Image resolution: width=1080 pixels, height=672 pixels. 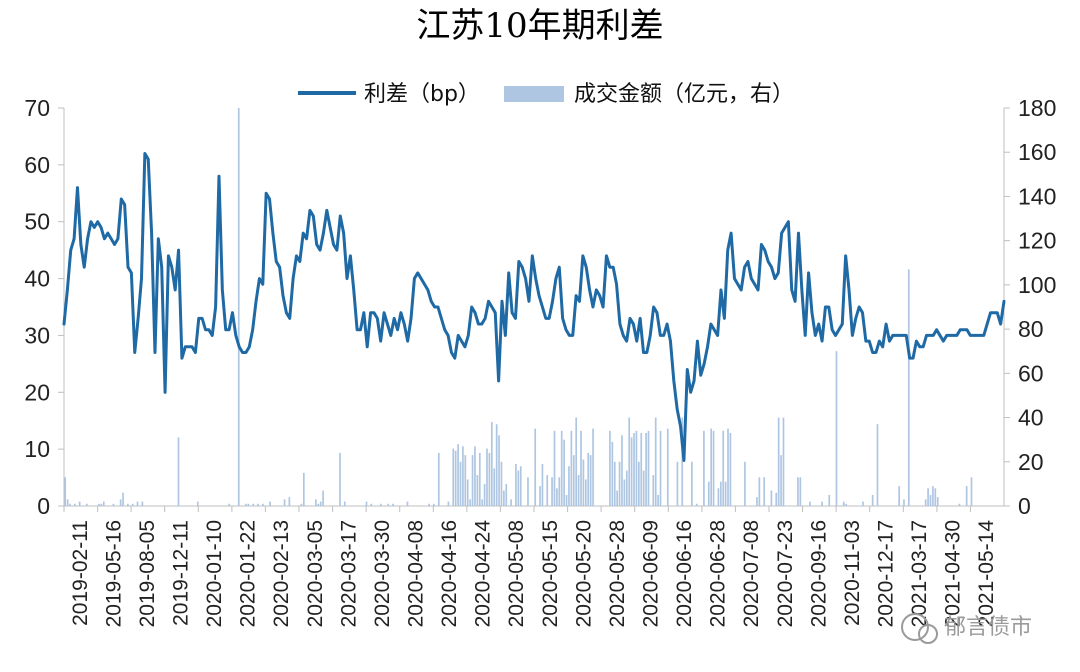 I want to click on watermark-text: 郁言债市, so click(x=988, y=627).